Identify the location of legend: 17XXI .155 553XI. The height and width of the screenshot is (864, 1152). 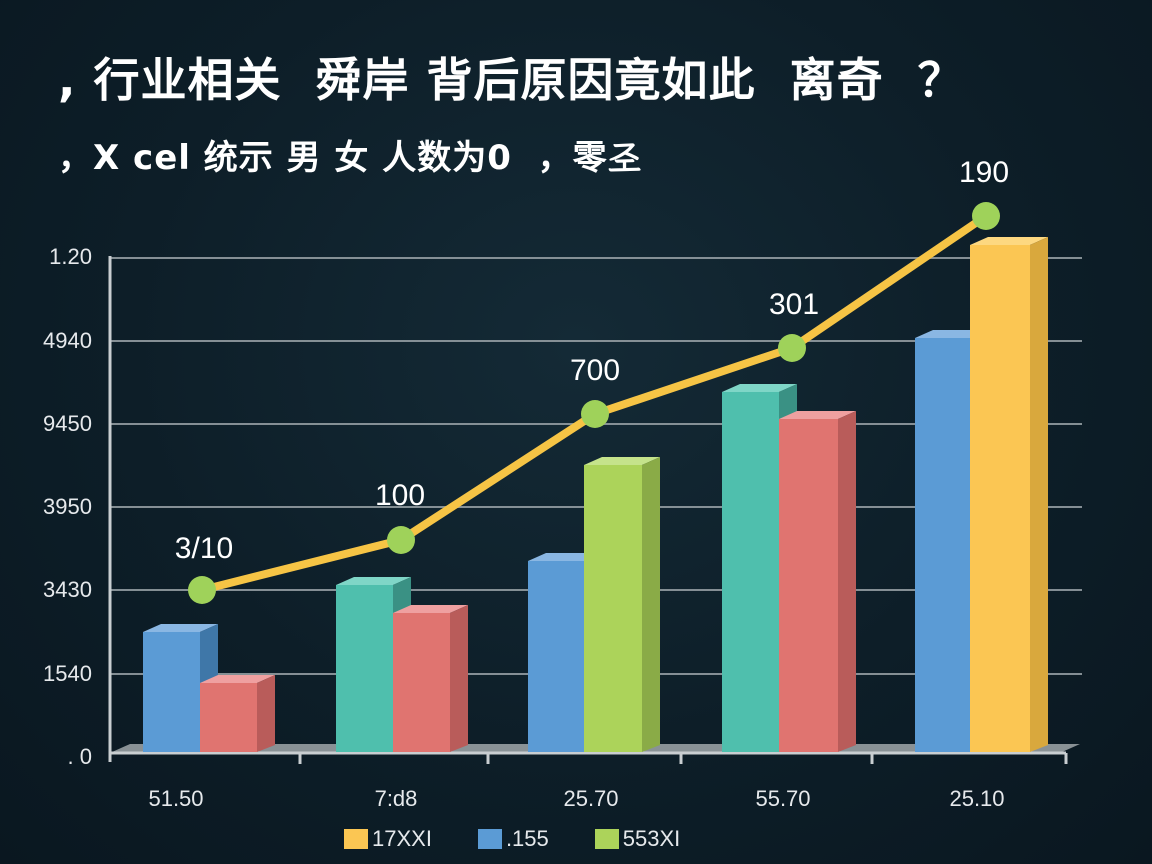
(512, 839).